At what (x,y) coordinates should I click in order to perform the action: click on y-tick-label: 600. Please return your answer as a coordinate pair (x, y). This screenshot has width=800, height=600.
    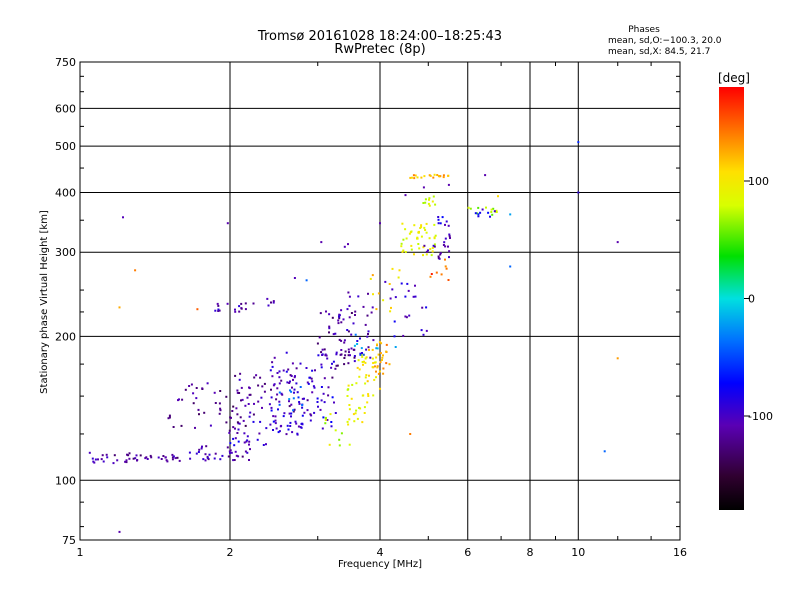
    Looking at the image, I should click on (65, 108).